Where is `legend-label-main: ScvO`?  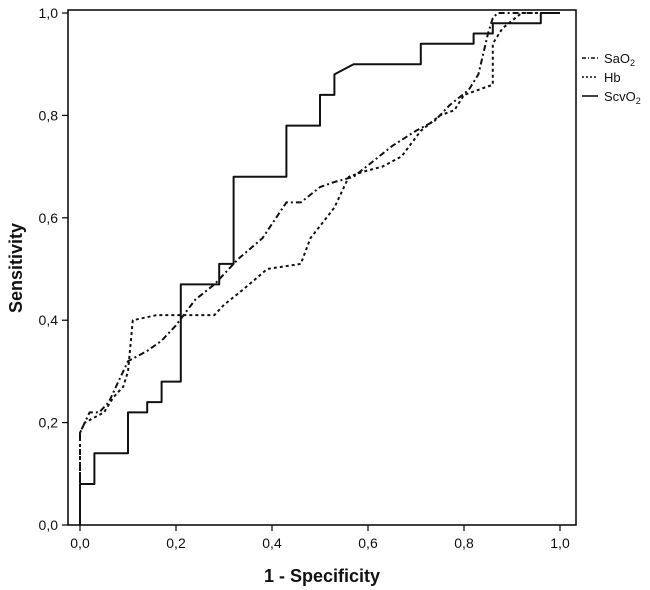
legend-label-main: ScvO is located at coordinates (620, 96).